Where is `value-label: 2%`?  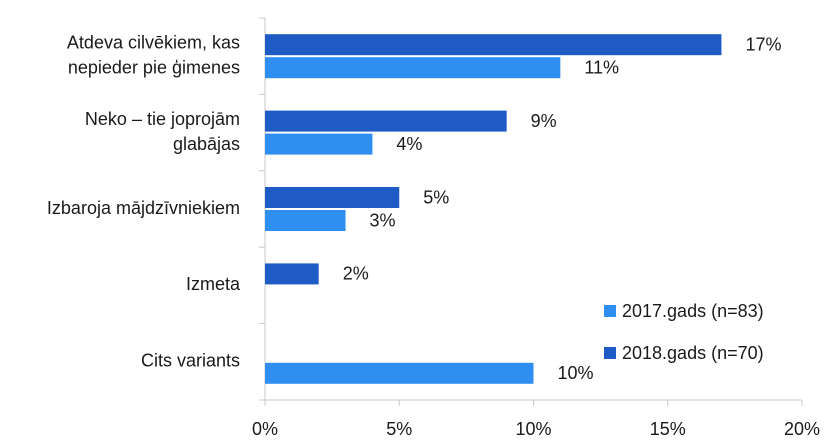 value-label: 2% is located at coordinates (356, 274).